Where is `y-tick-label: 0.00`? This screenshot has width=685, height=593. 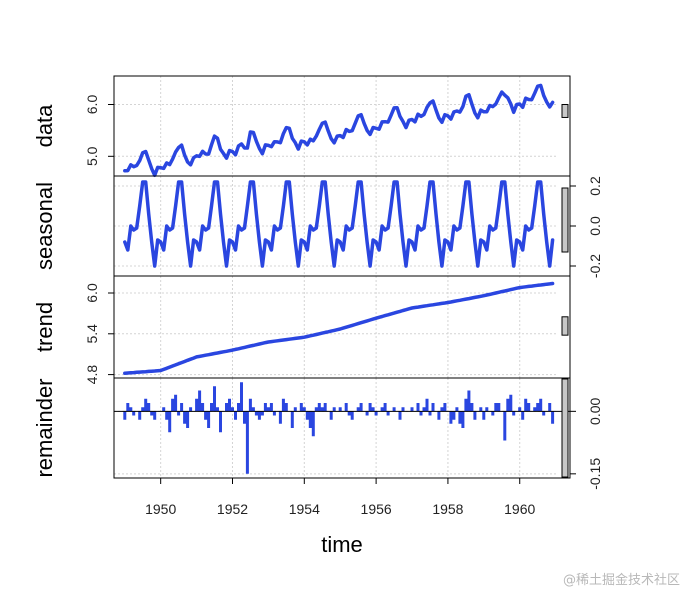
y-tick-label: 0.00 is located at coordinates (595, 410).